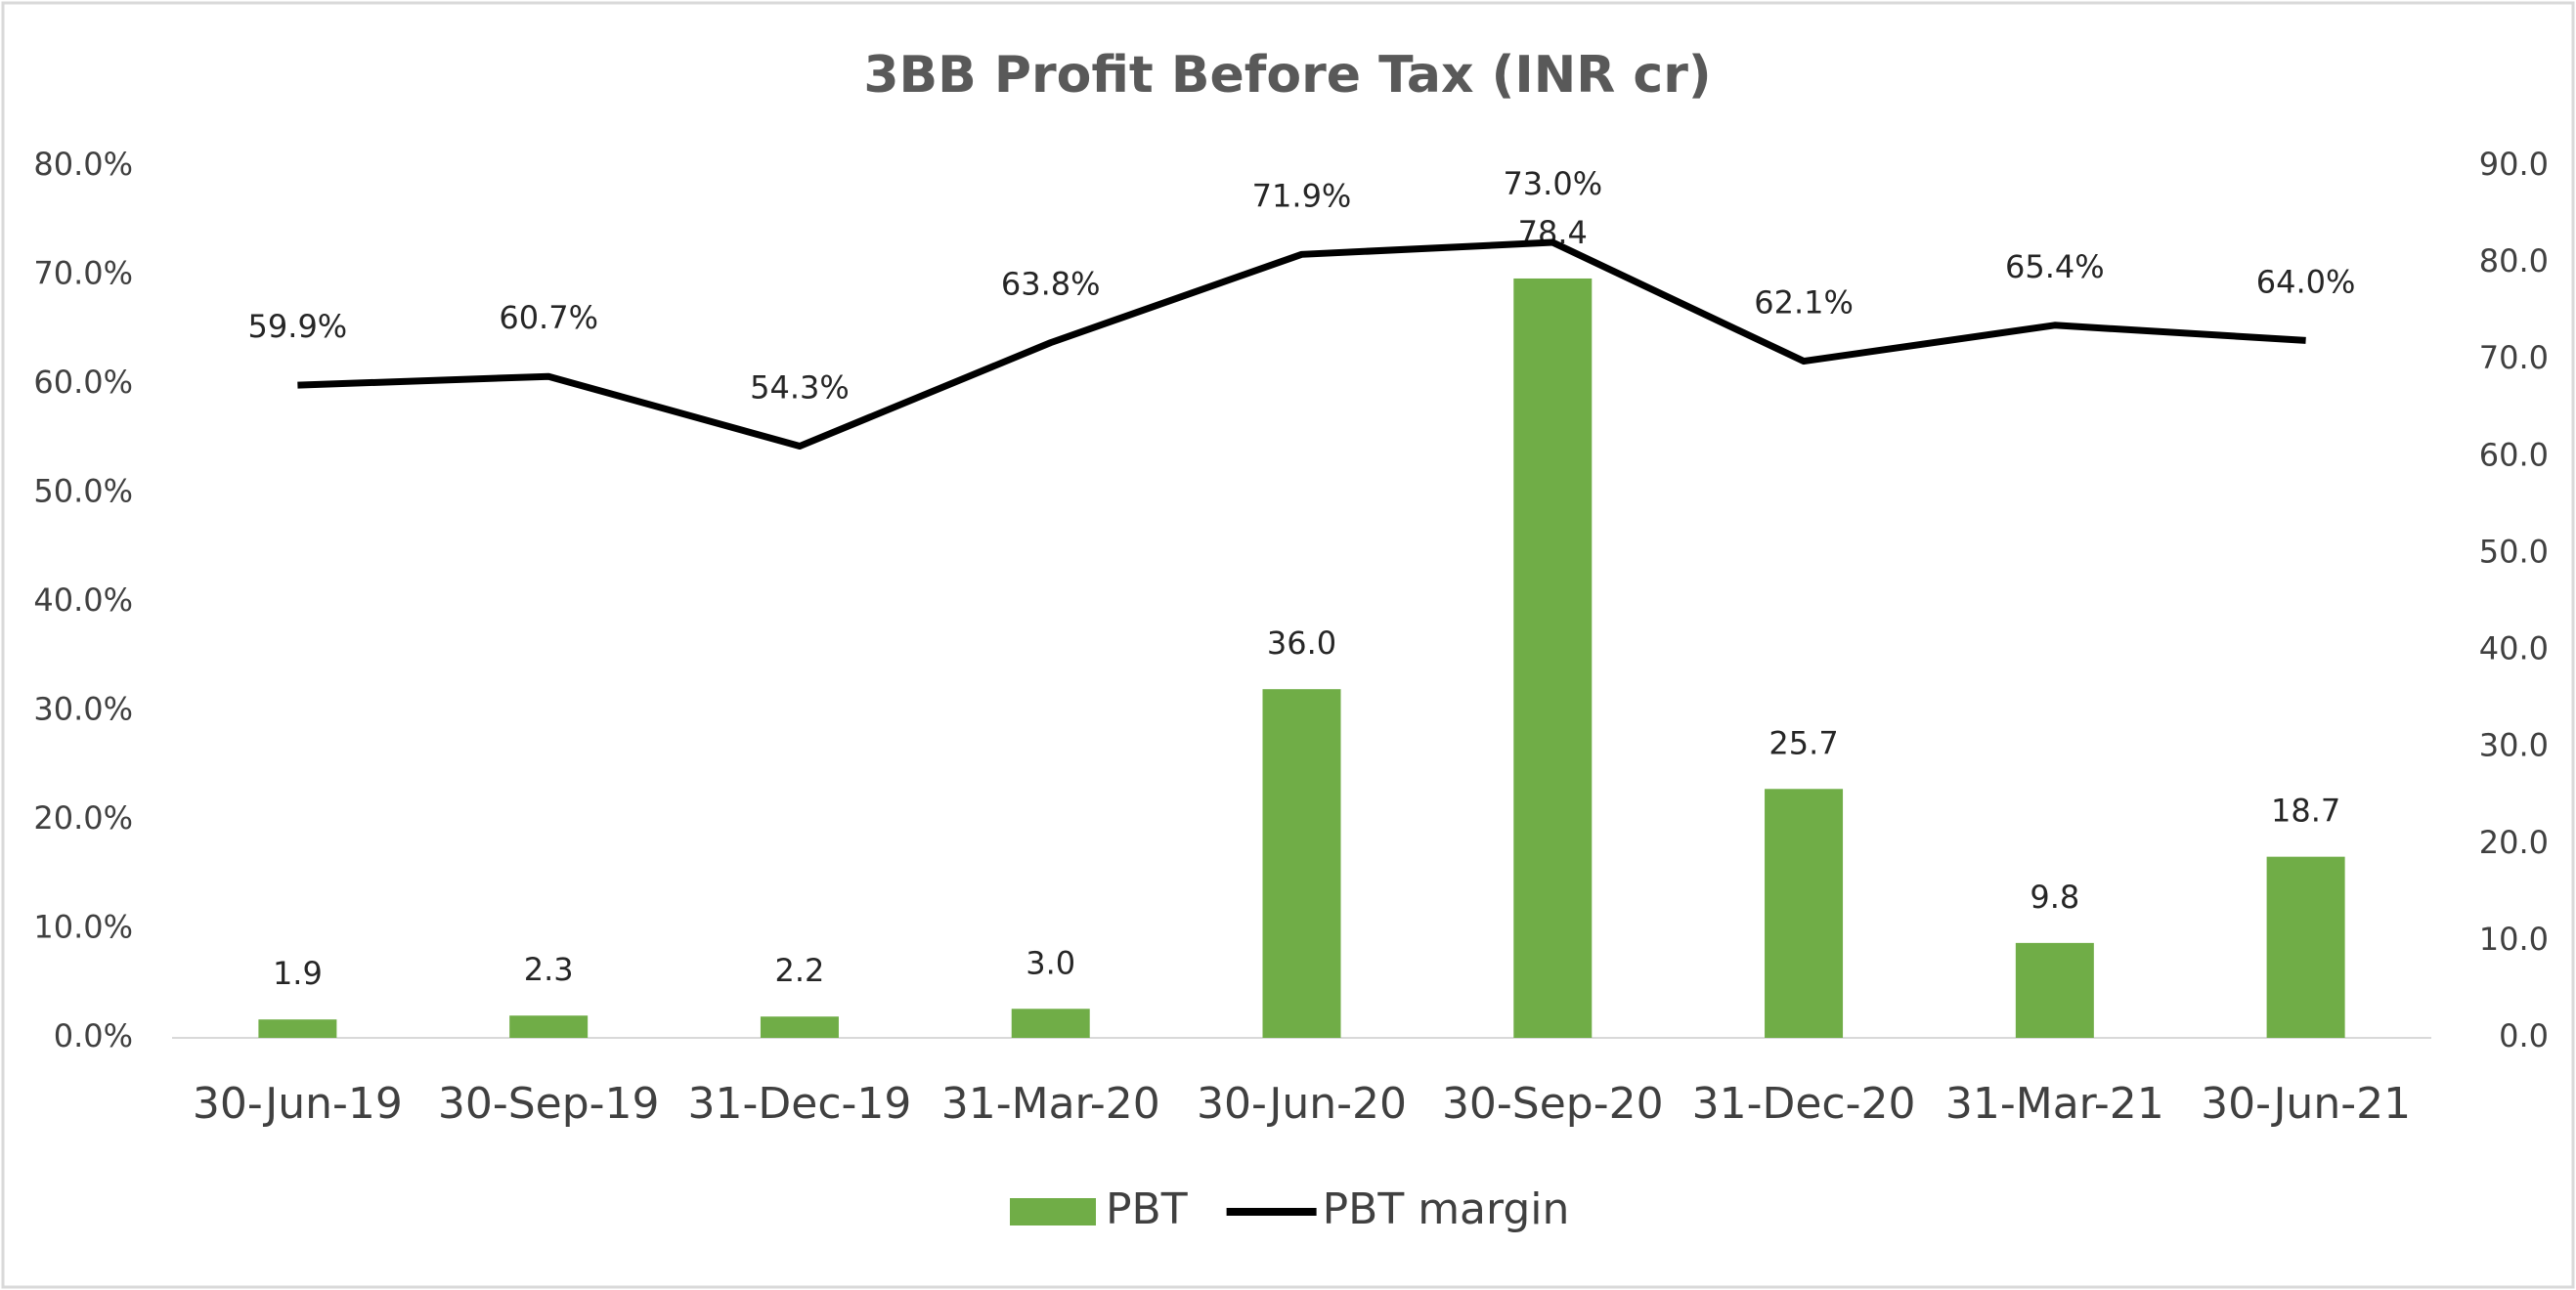 This screenshot has height=1290, width=2576. Describe the element at coordinates (549, 1104) in the screenshot. I see `x-tick-label: 30-Sep-19` at that location.